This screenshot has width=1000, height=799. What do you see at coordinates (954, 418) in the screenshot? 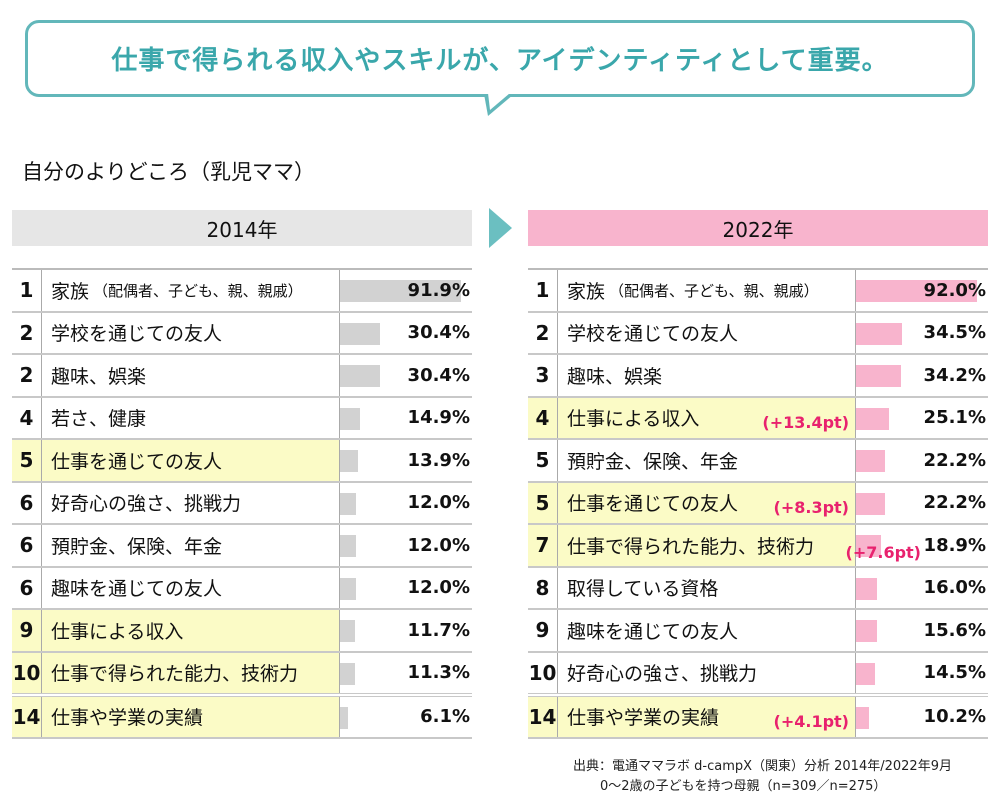
I see `value-label: 25.1%` at bounding box center [954, 418].